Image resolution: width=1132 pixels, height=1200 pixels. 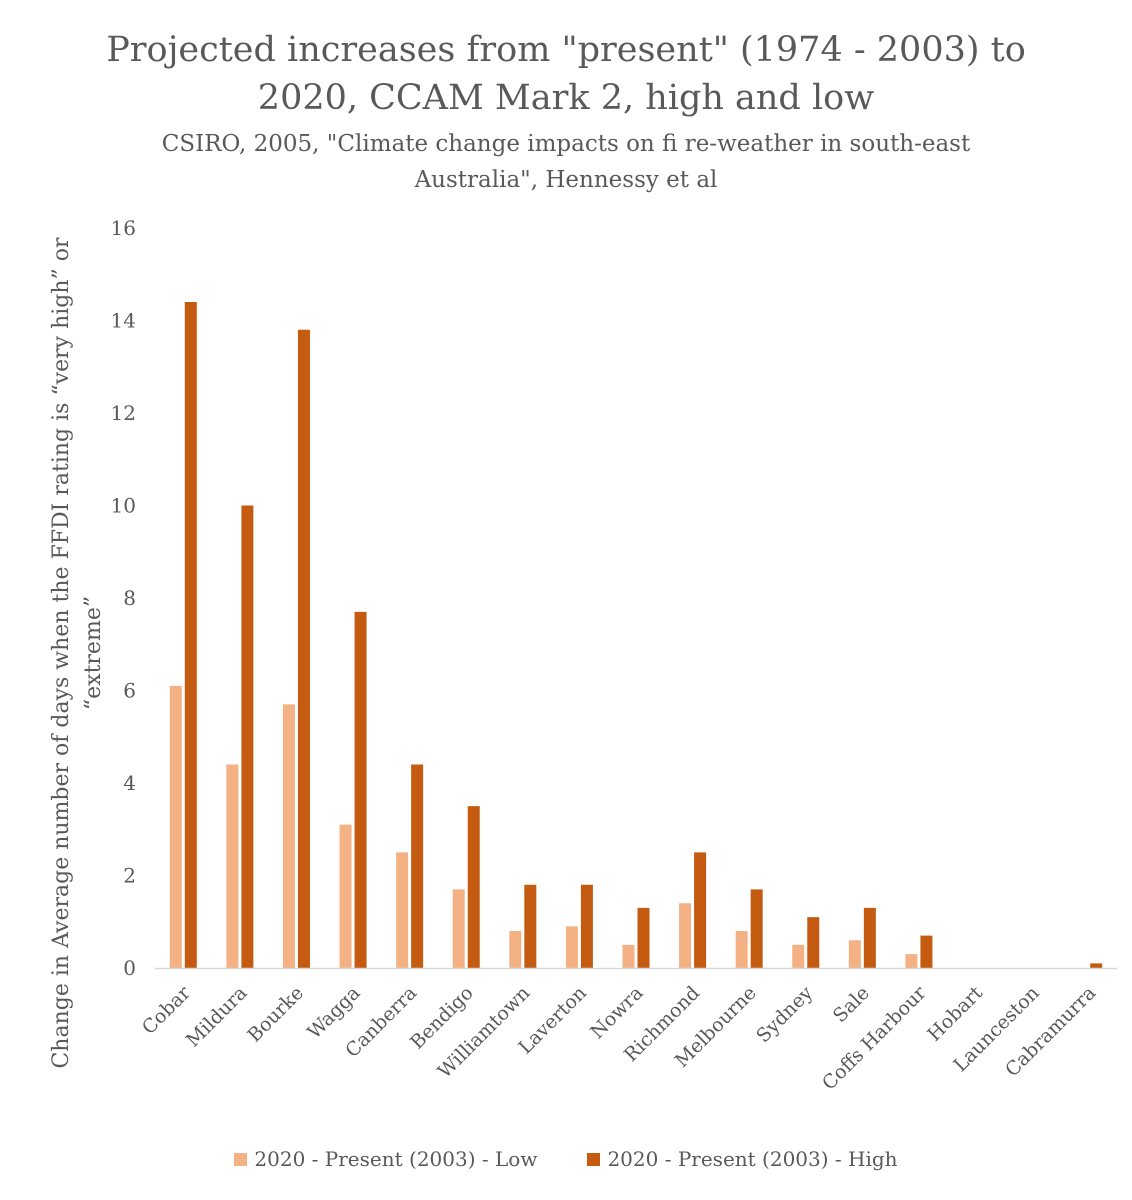 What do you see at coordinates (129, 968) in the screenshot?
I see `y-tick-label: 0` at bounding box center [129, 968].